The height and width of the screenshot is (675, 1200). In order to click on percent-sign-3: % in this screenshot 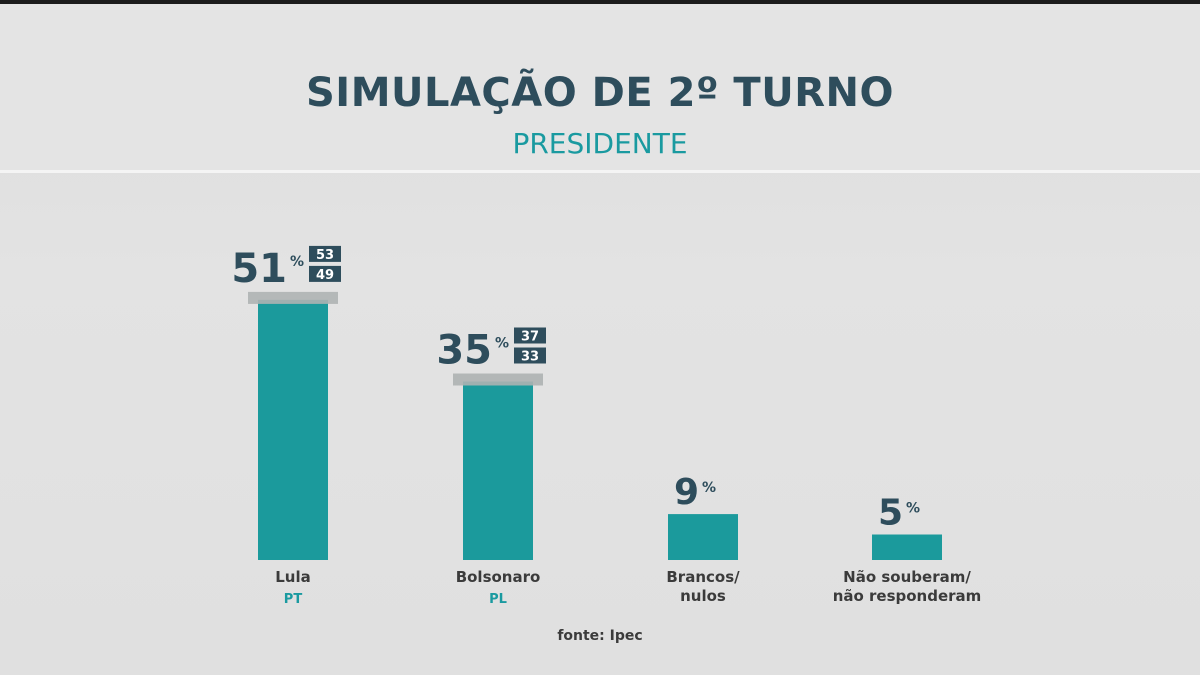, I will do `click(913, 509)`.